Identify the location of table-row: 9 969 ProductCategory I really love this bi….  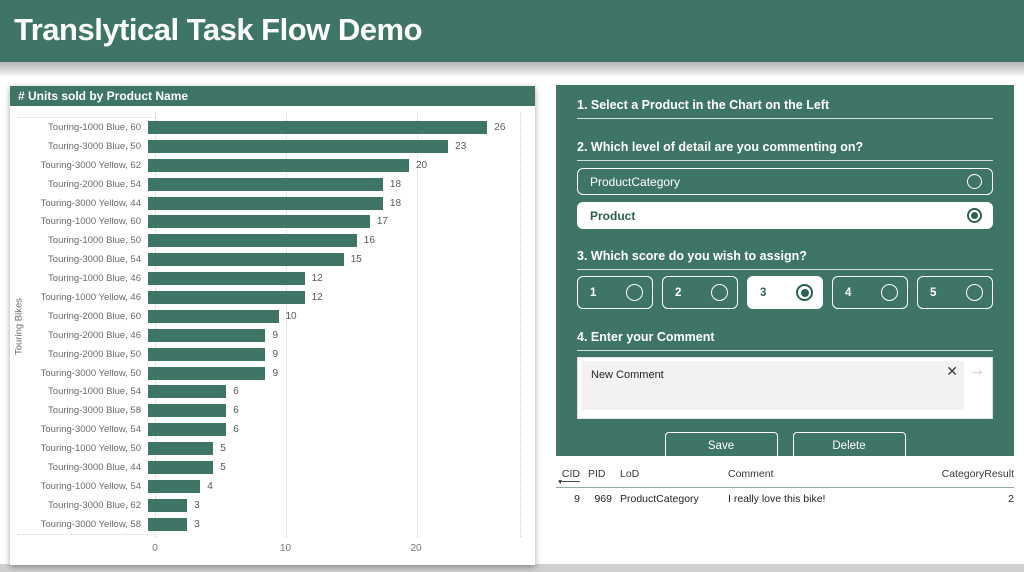
(785, 496).